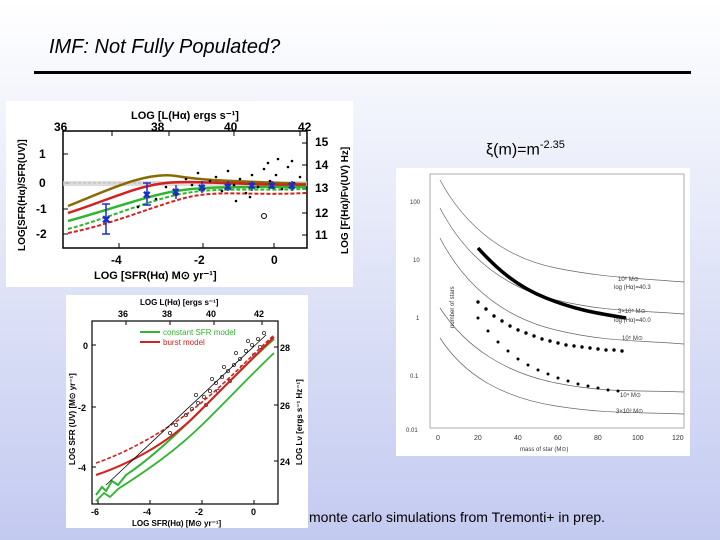 The height and width of the screenshot is (540, 720). I want to click on curve-label-5: 10⁴ M⊙, so click(630, 395).